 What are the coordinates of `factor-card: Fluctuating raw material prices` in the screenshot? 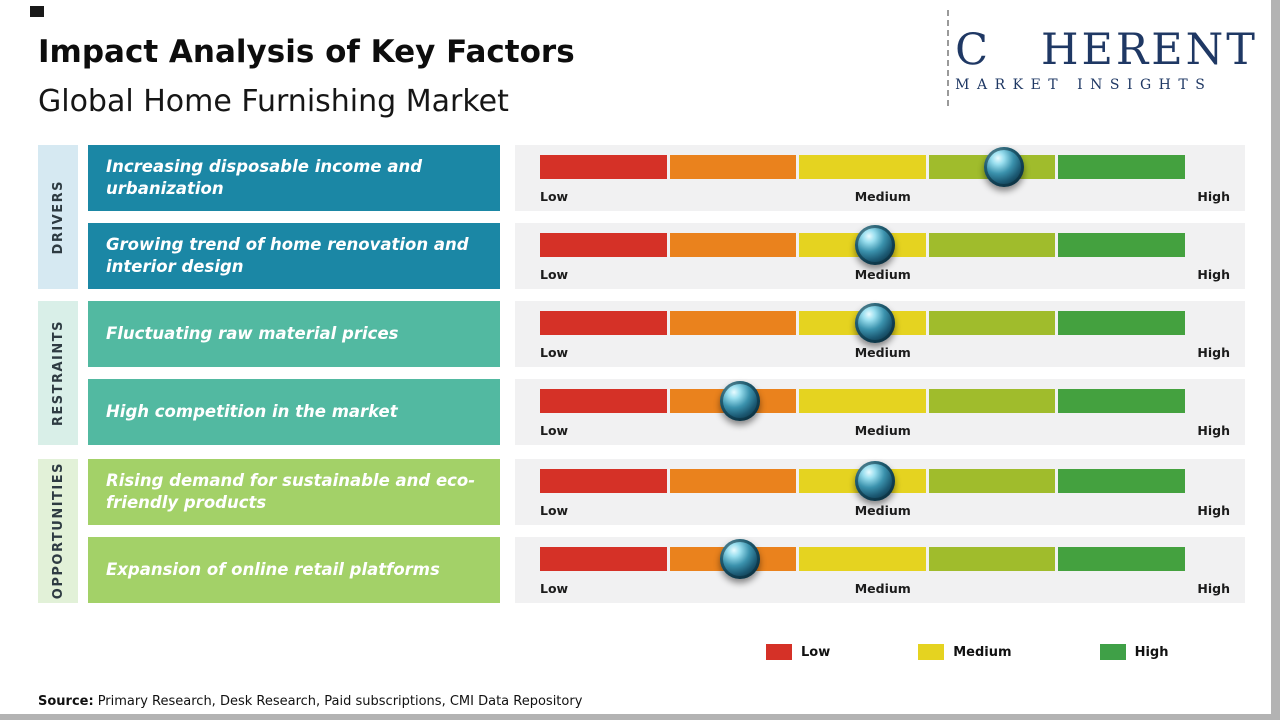 It's located at (294, 334).